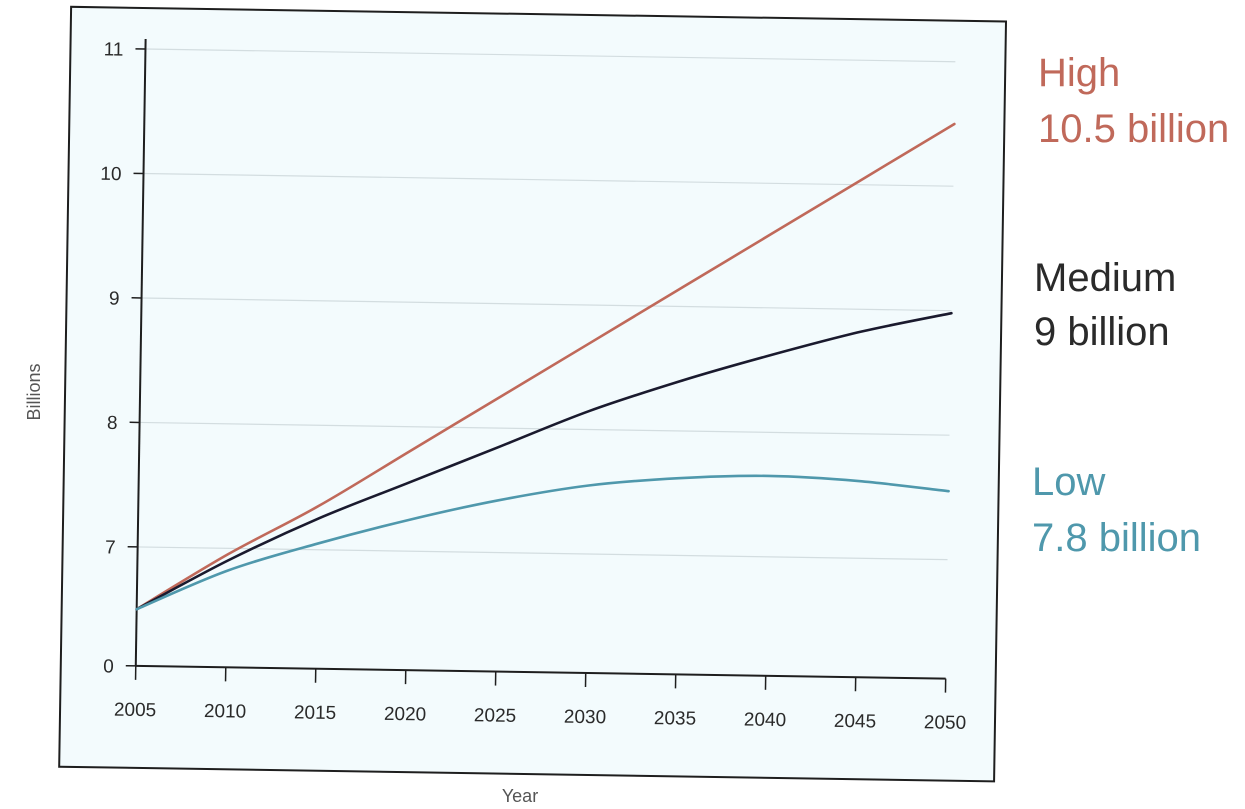  I want to click on x-tick-label: 2040, so click(765, 720).